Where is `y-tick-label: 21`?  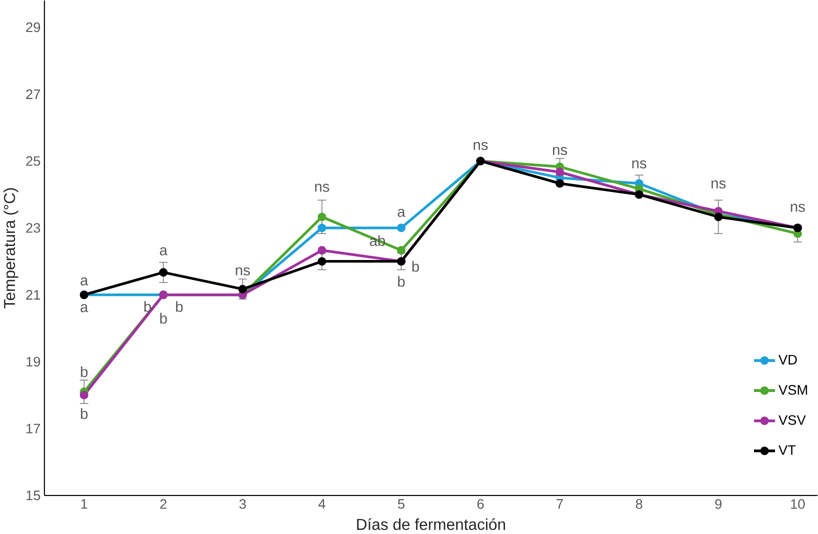
y-tick-label: 21 is located at coordinates (33, 295).